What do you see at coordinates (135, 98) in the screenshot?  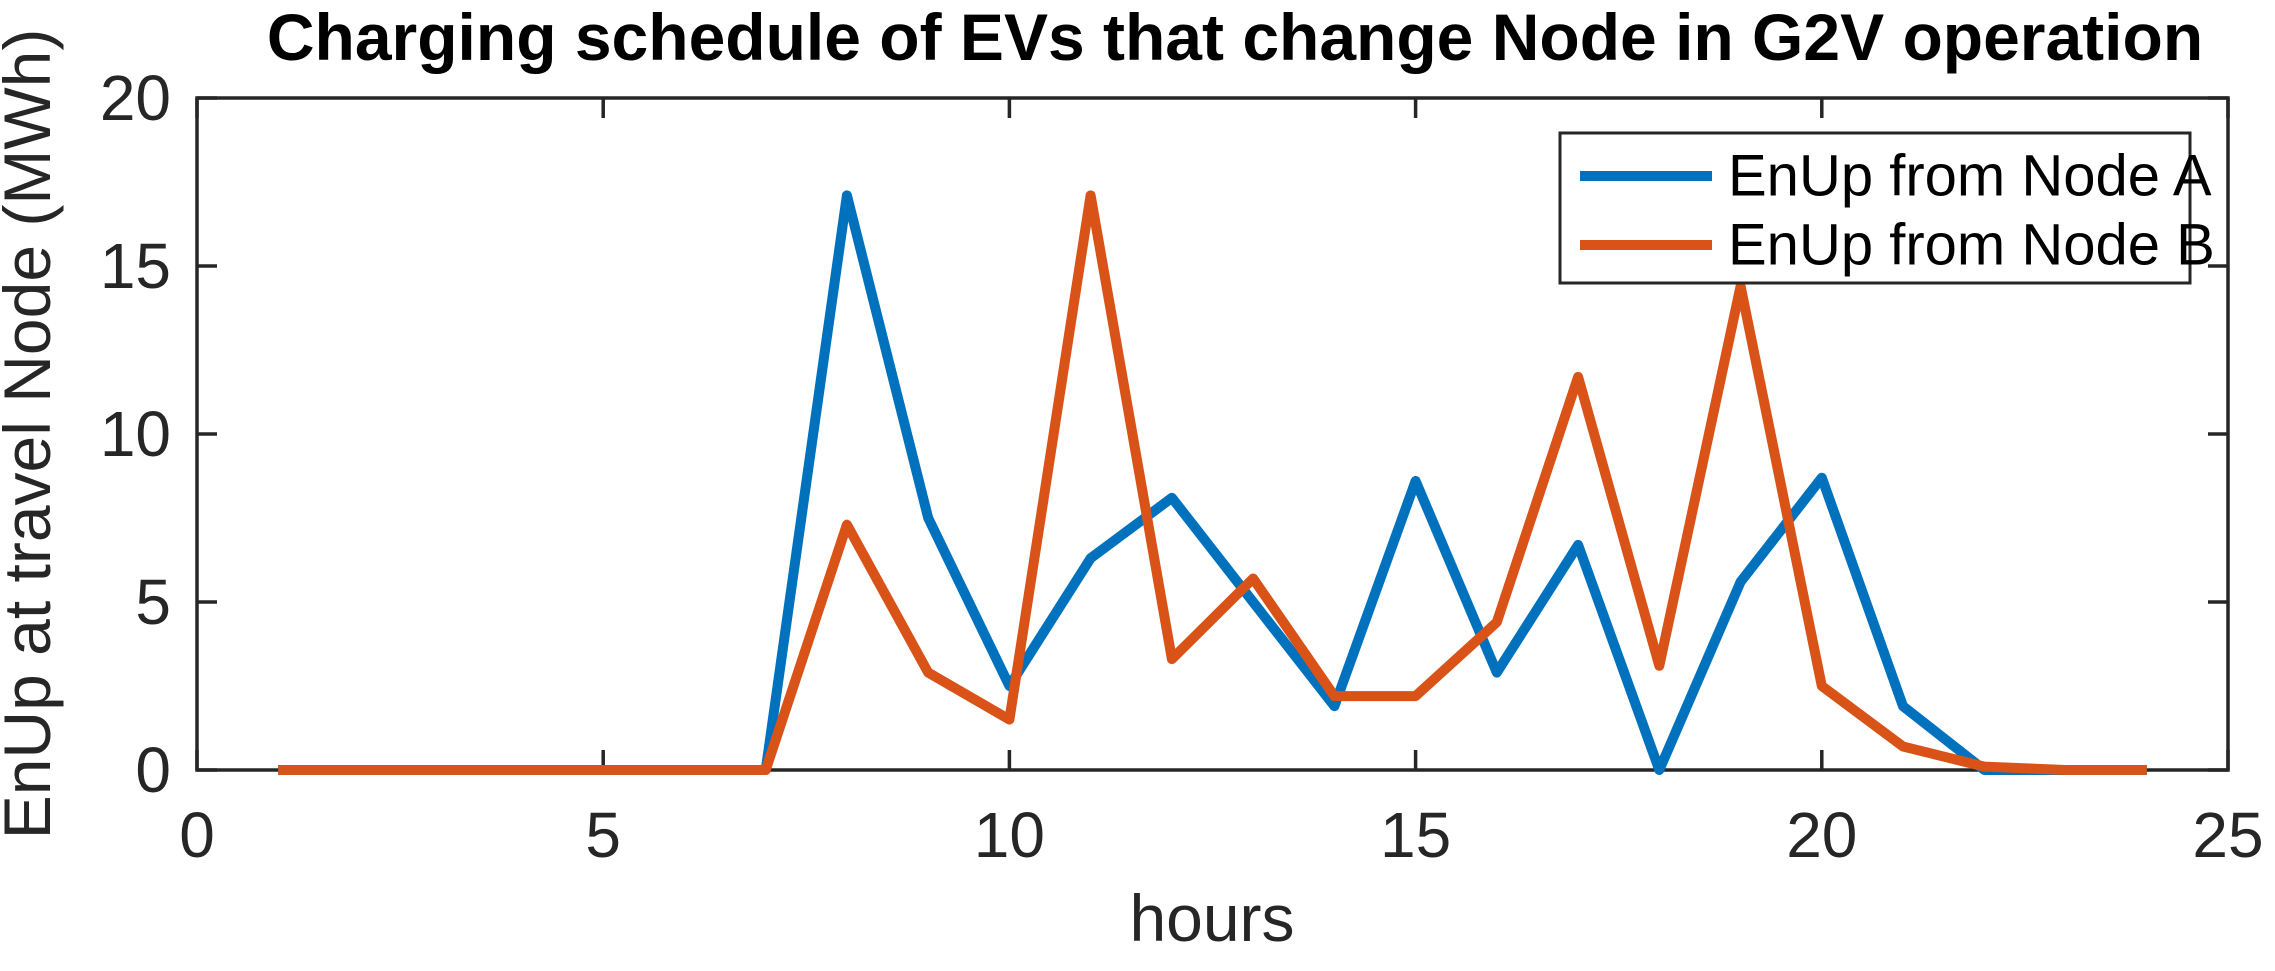 I see `y-tick-label: 20` at bounding box center [135, 98].